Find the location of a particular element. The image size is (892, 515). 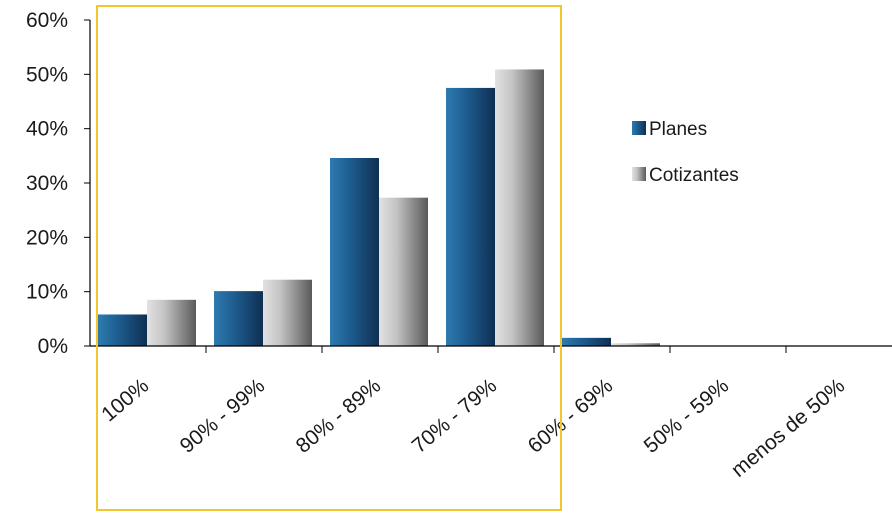

legend-label-planes: Planes is located at coordinates (678, 129).